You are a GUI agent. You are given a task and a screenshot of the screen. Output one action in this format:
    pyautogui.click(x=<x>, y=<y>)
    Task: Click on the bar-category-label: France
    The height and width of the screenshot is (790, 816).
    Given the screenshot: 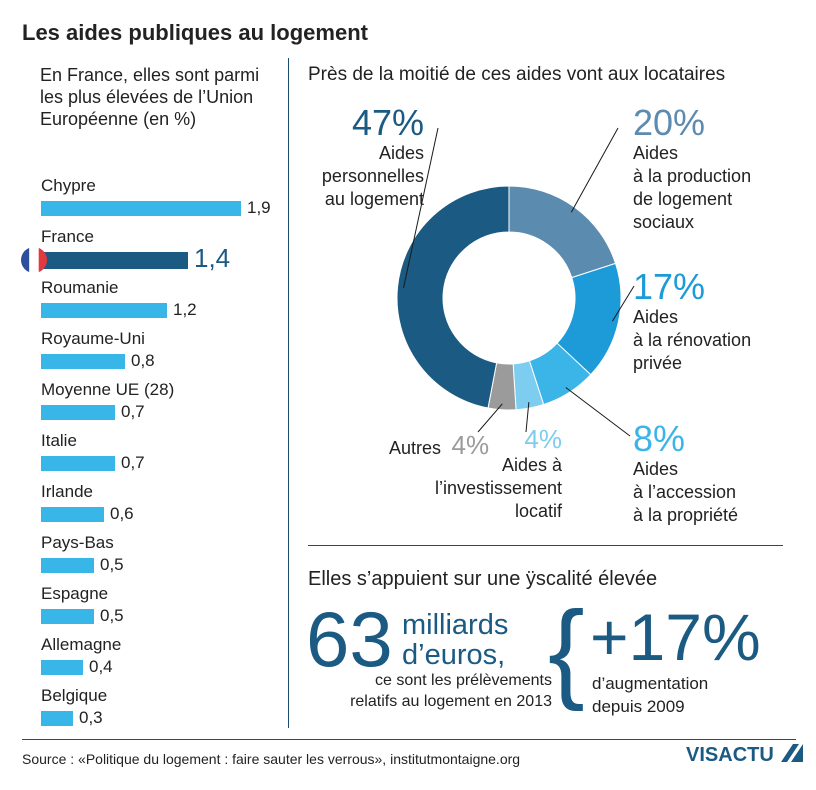 What is the action you would take?
    pyautogui.click(x=67, y=236)
    